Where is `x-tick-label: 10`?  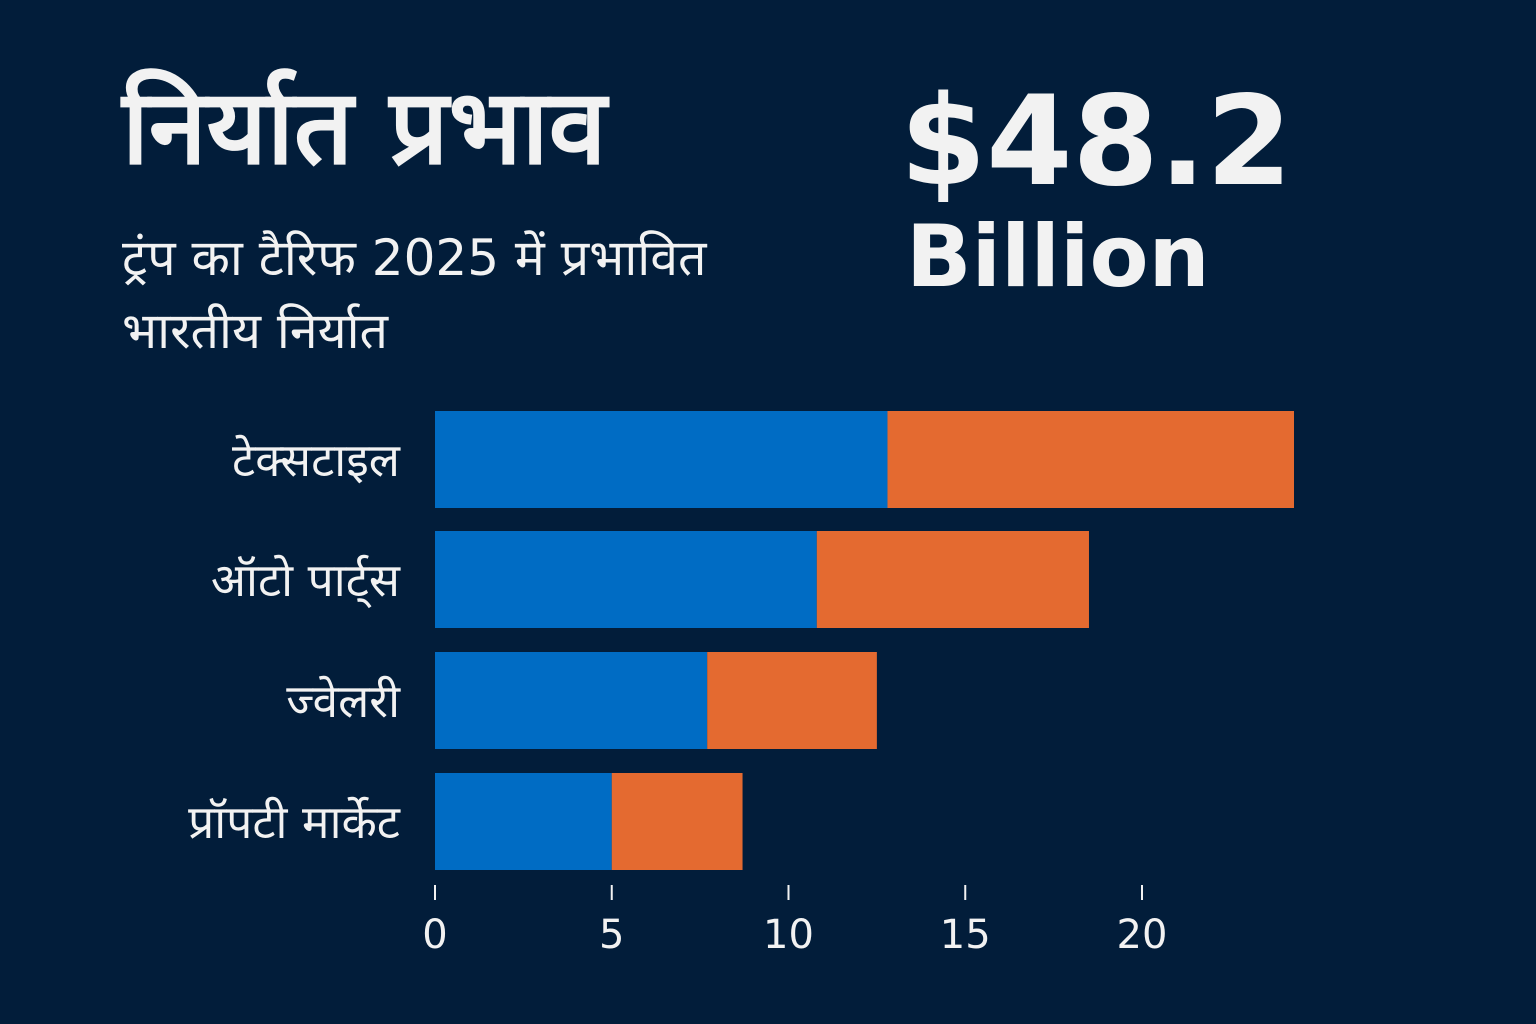 x-tick-label: 10 is located at coordinates (788, 935).